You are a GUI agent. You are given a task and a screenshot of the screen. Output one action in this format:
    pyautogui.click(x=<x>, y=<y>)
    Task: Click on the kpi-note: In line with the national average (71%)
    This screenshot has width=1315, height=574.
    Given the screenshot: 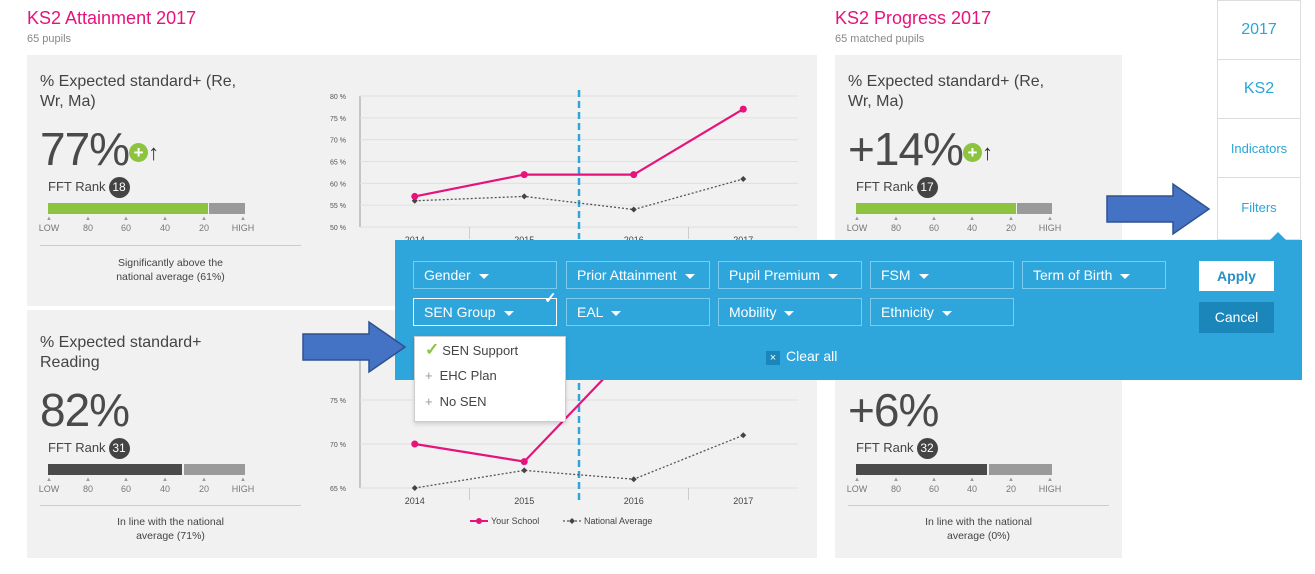 What is the action you would take?
    pyautogui.click(x=170, y=529)
    